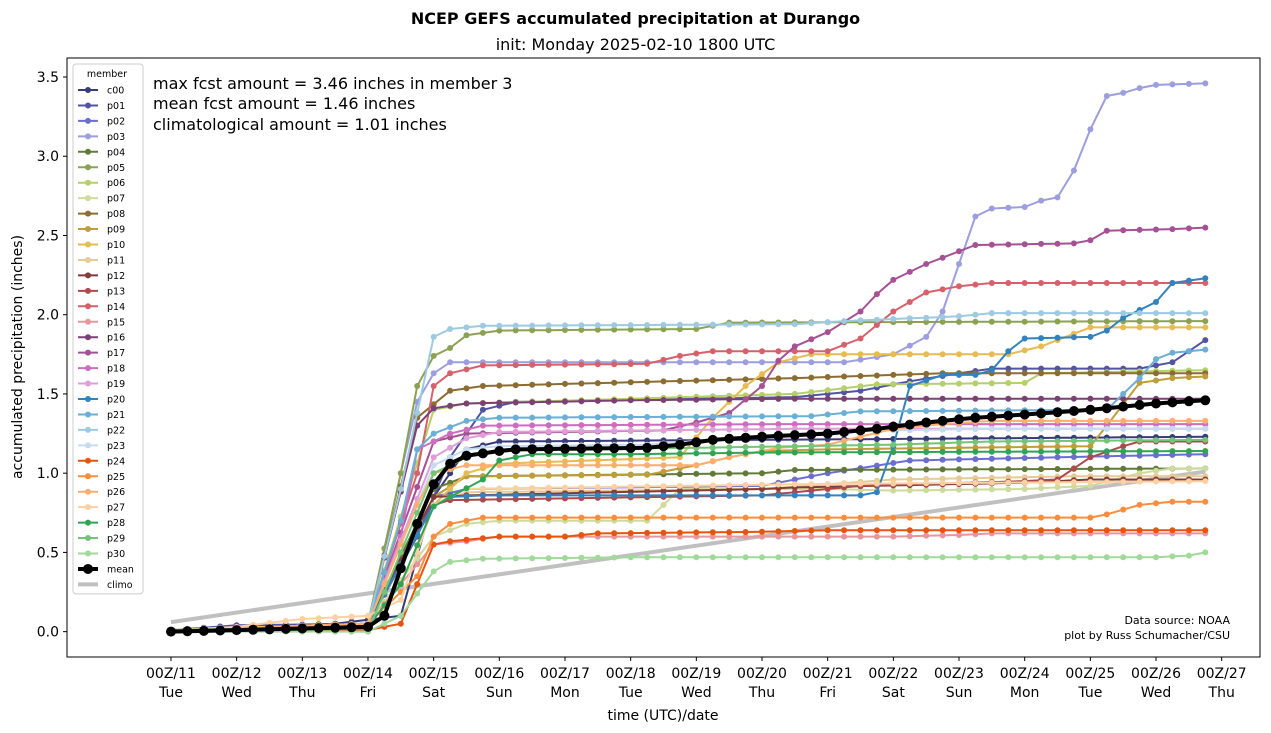  What do you see at coordinates (101, 230) in the screenshot?
I see `legend-item-p09: p09` at bounding box center [101, 230].